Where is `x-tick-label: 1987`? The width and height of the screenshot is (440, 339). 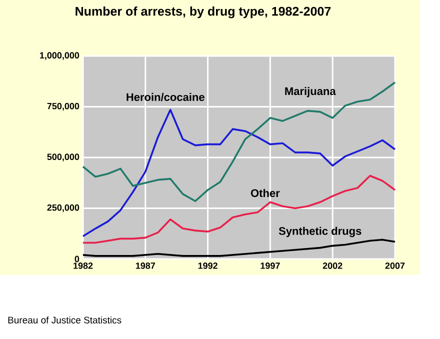 x-tick-label: 1987 is located at coordinates (146, 265).